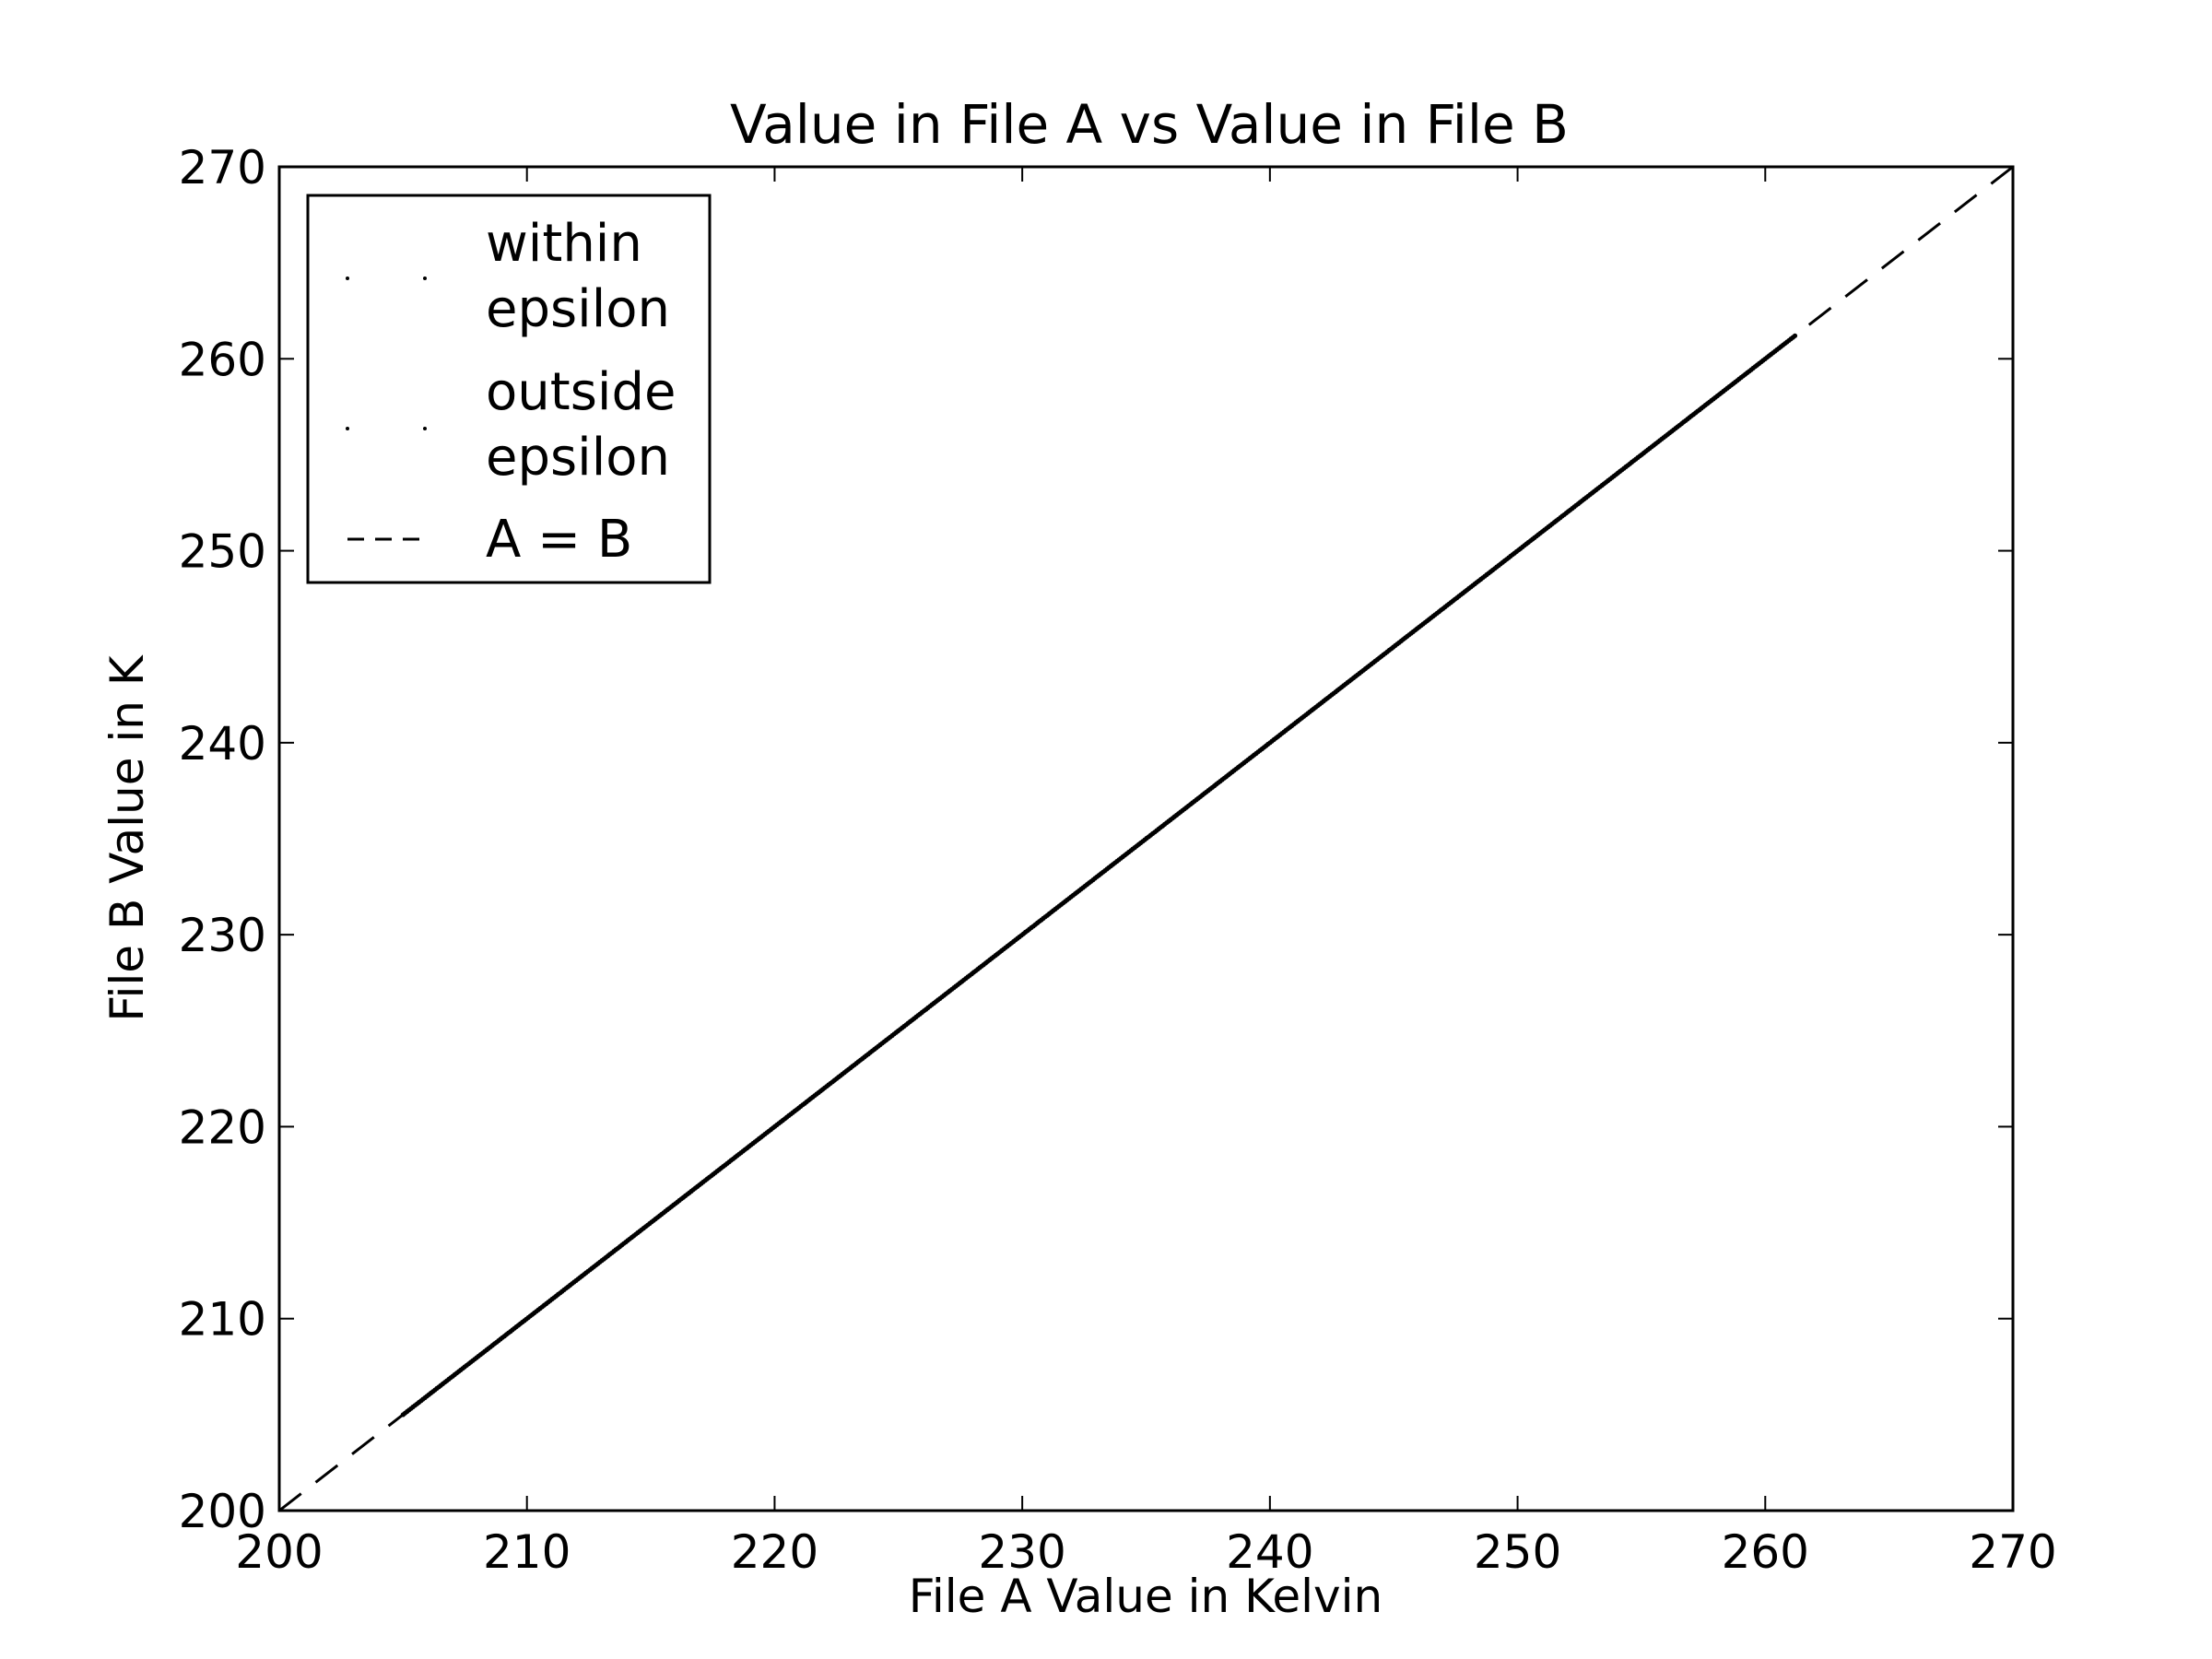  What do you see at coordinates (527, 1552) in the screenshot?
I see `x-tick-label: 210` at bounding box center [527, 1552].